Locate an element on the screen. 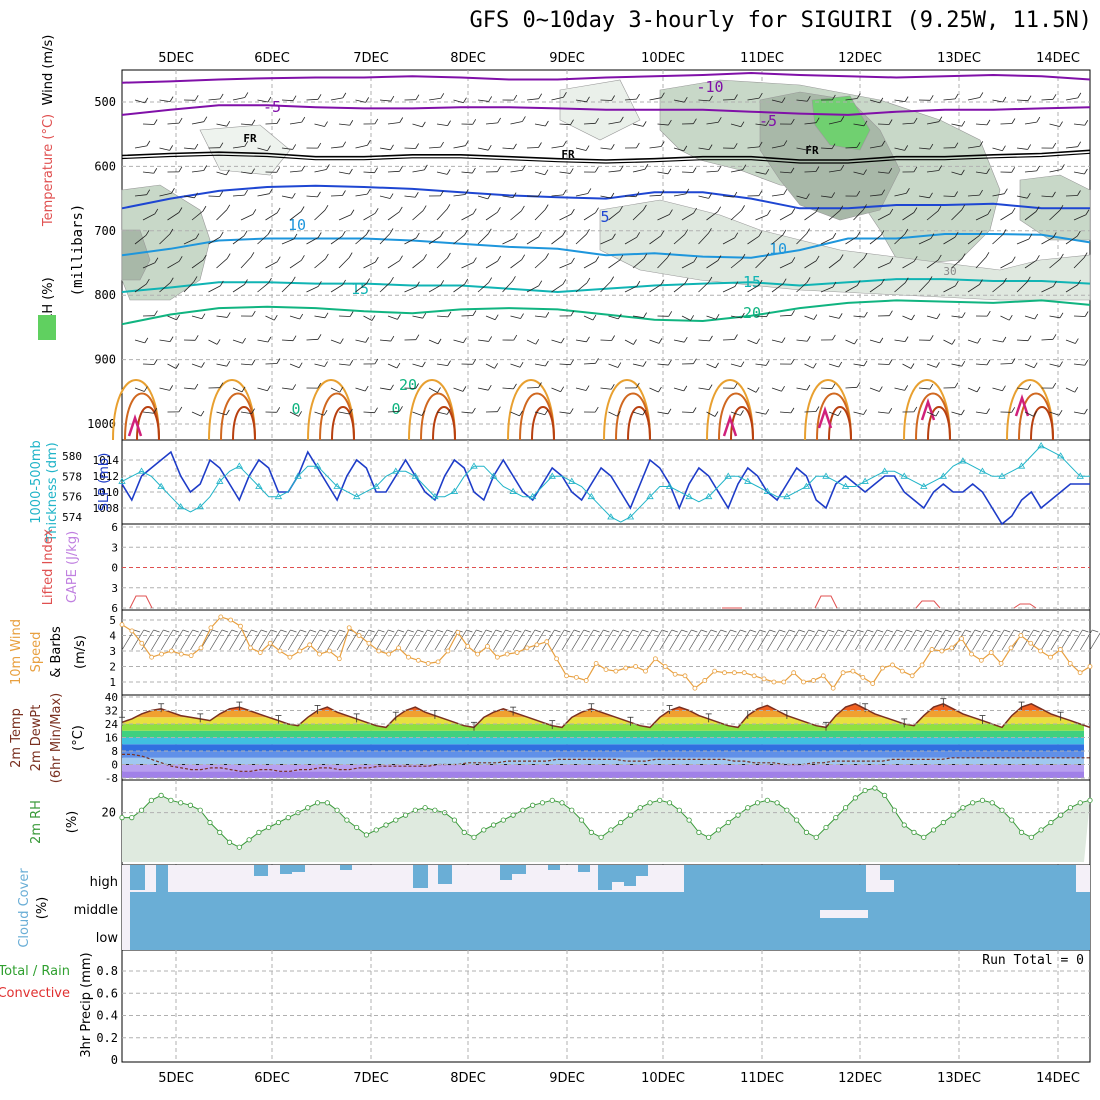 Image resolution: width=1100 pixels, height=1100 pixels. slp-tick: 1008 is located at coordinates (106, 508).